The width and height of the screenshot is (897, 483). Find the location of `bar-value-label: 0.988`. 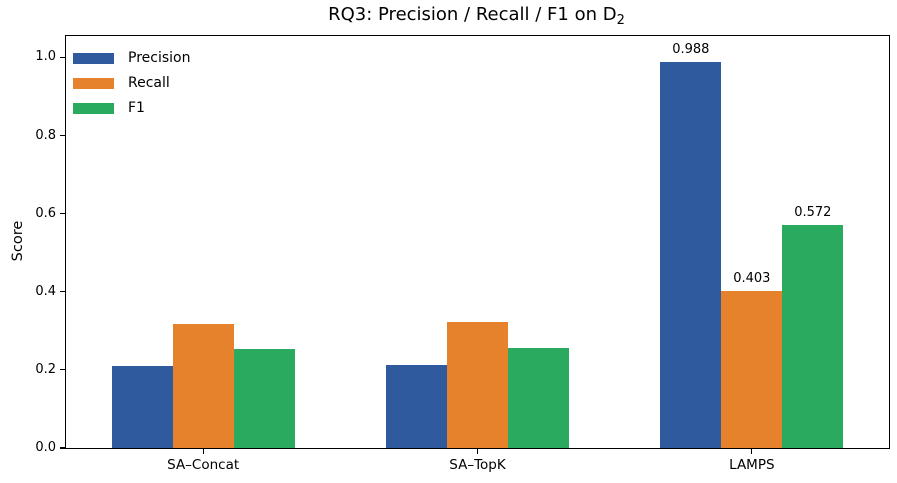

bar-value-label: 0.988 is located at coordinates (691, 50).